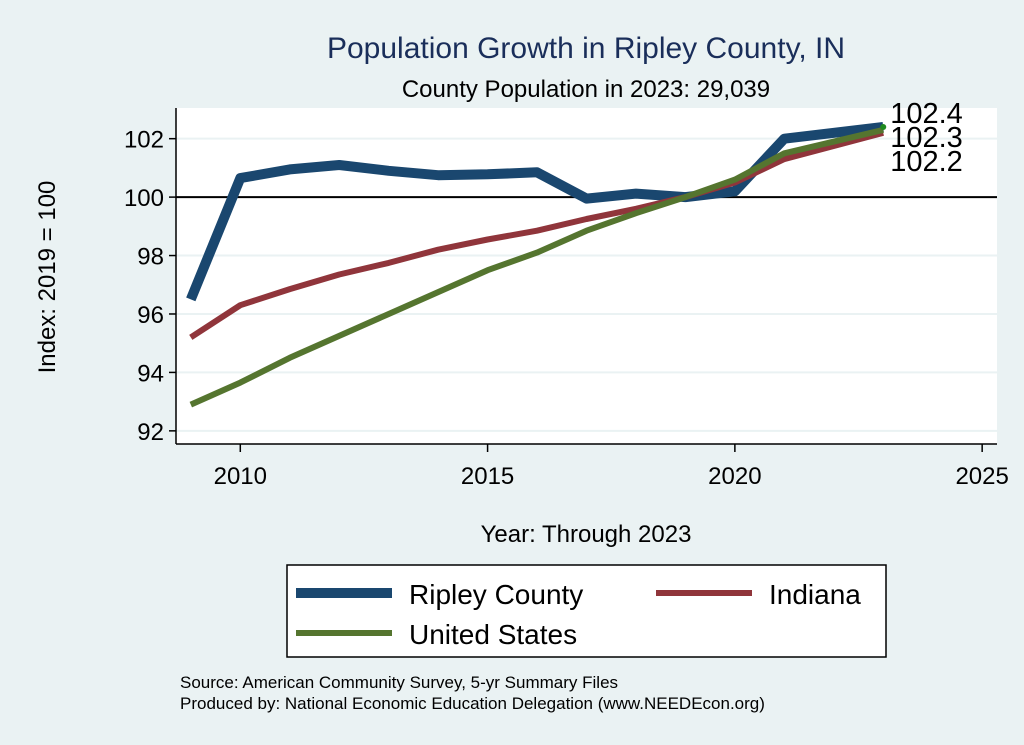  I want to click on legend-label-indiana: Indiana, so click(815, 594).